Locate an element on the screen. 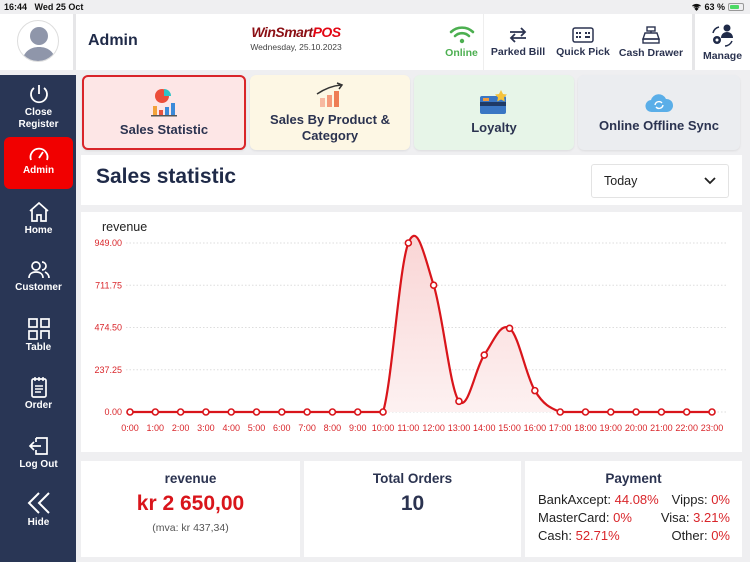 Image resolution: width=750 pixels, height=562 pixels. svg-text: 22:00 is located at coordinates (686, 428).